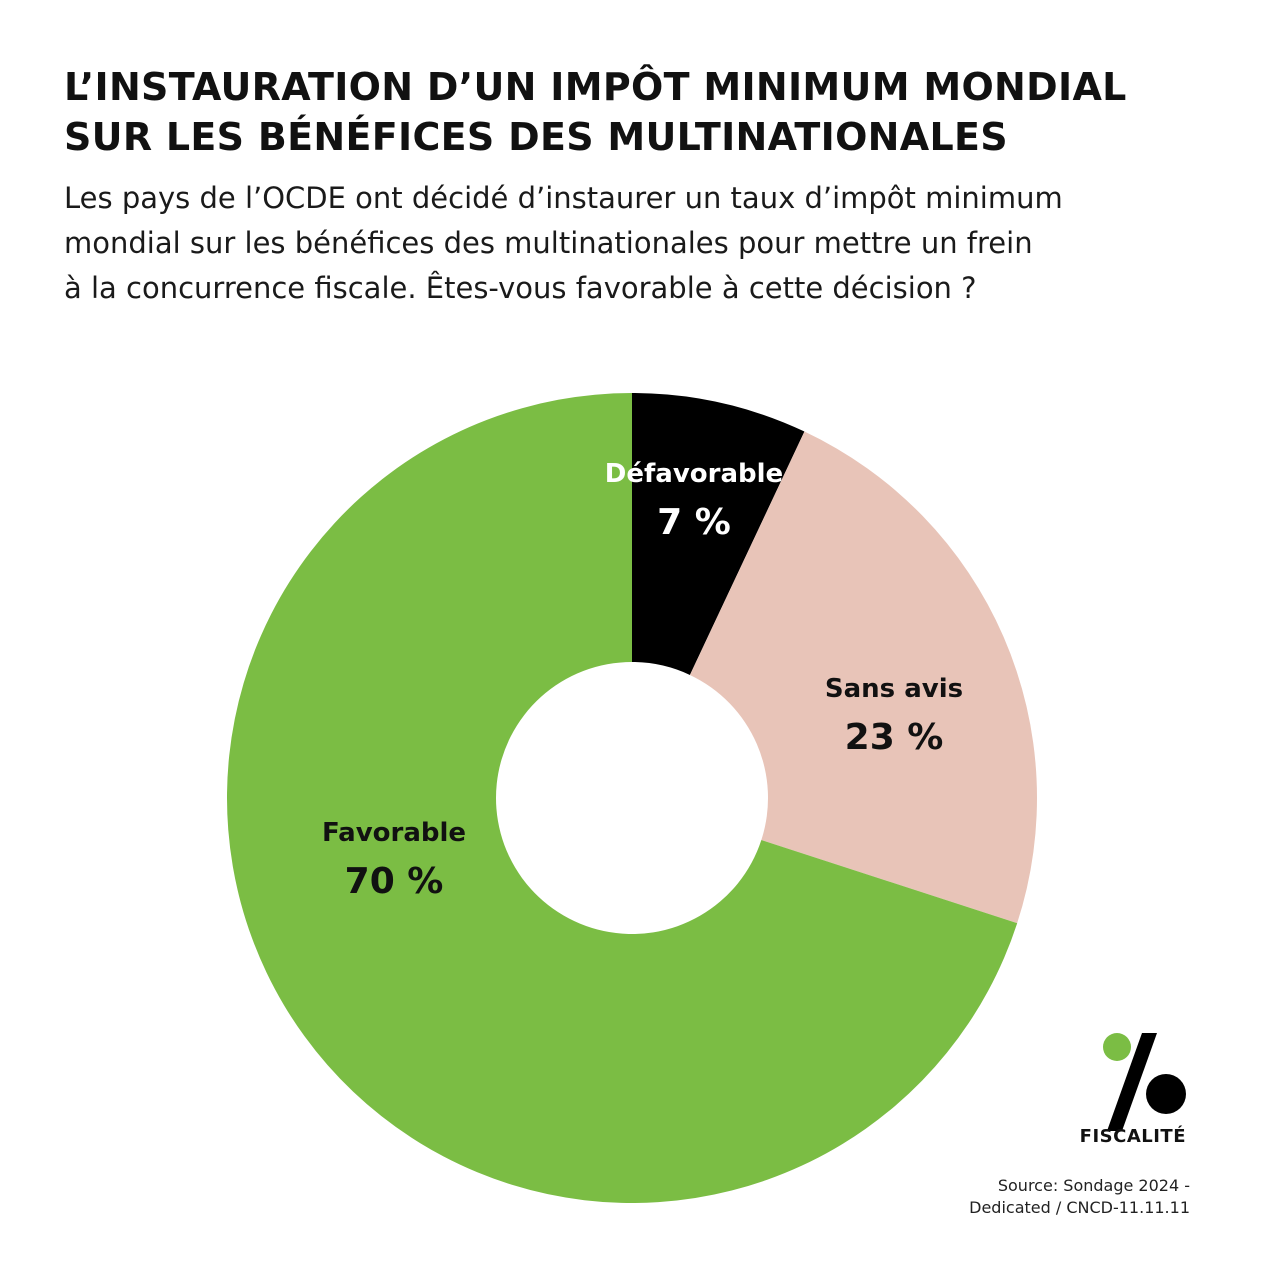 This screenshot has width=1280, height=1280. I want to click on slice-sans-avis, so click(863, 677).